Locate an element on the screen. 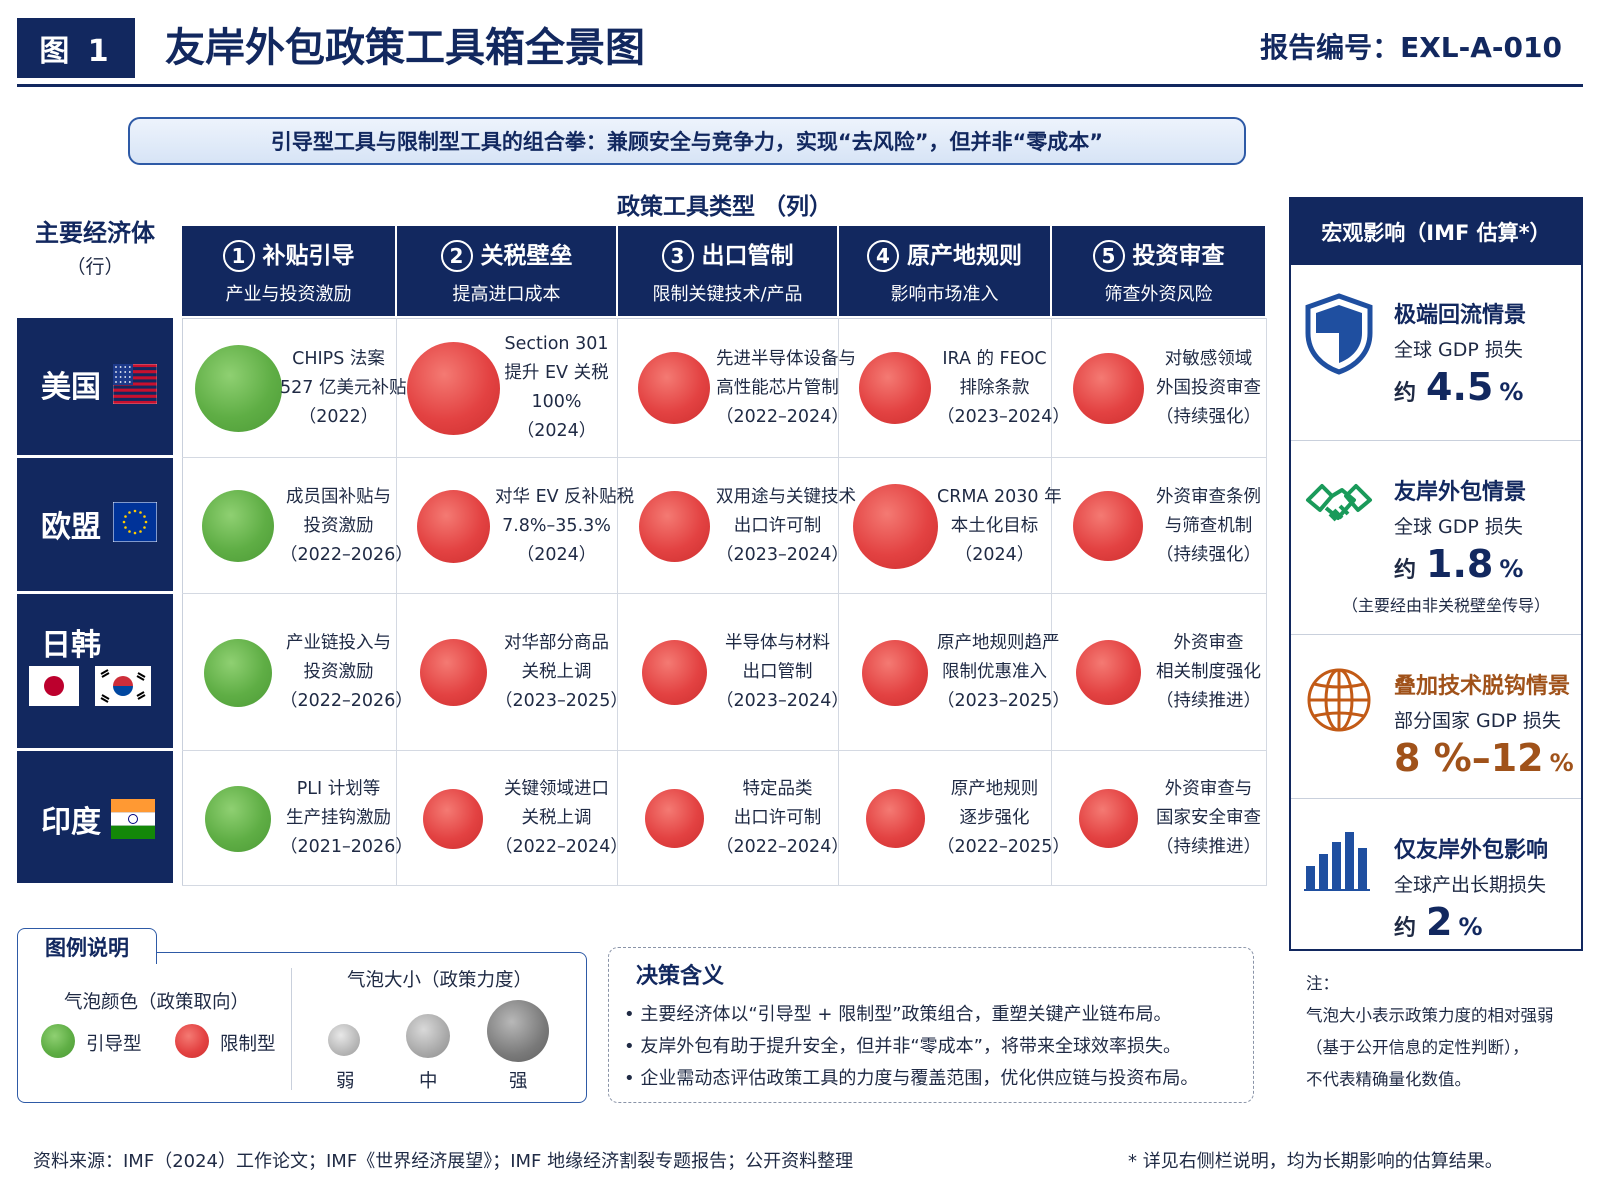 Image resolution: width=1600 pixels, height=1200 pixels. column-title: 原产地规则 is located at coordinates (964, 256).